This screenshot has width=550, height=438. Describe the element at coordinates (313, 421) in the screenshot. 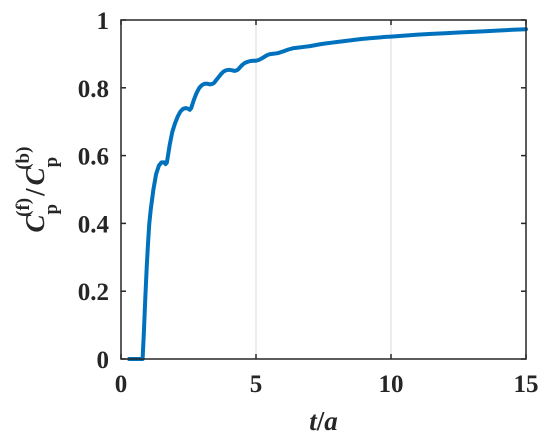

I see `x-axis-var: t` at that location.